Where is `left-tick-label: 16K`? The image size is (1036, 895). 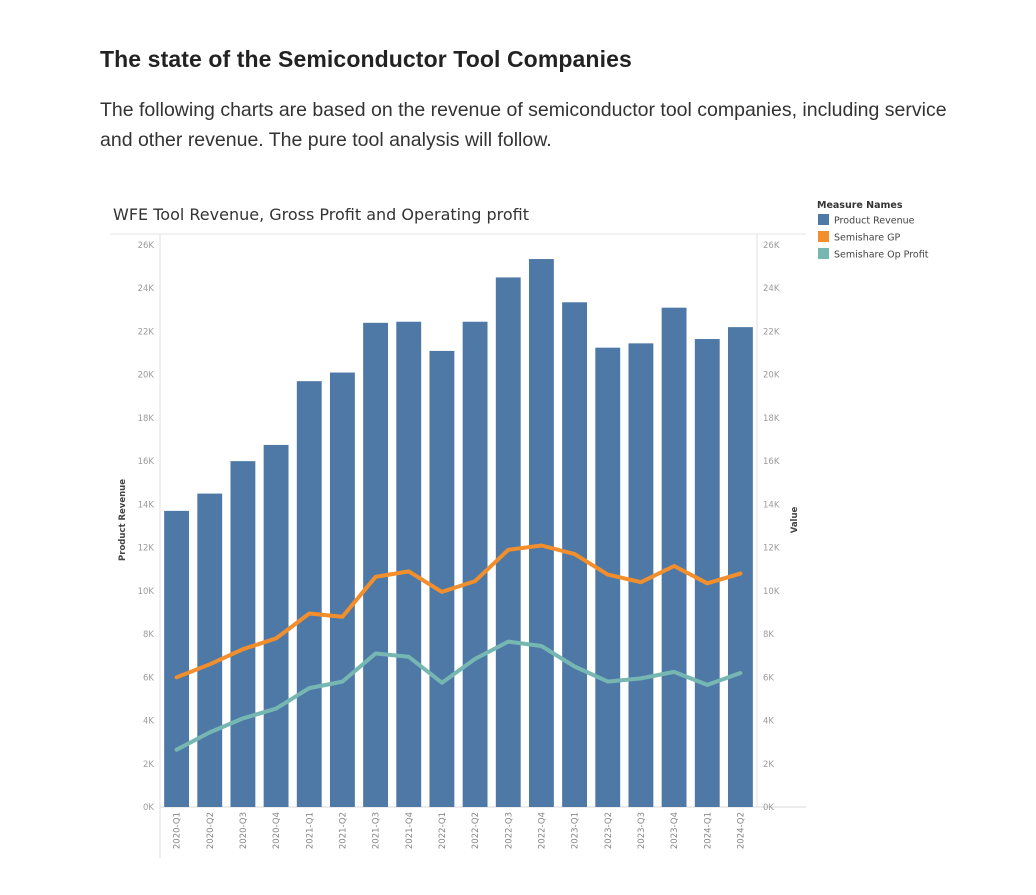 left-tick-label: 16K is located at coordinates (146, 462).